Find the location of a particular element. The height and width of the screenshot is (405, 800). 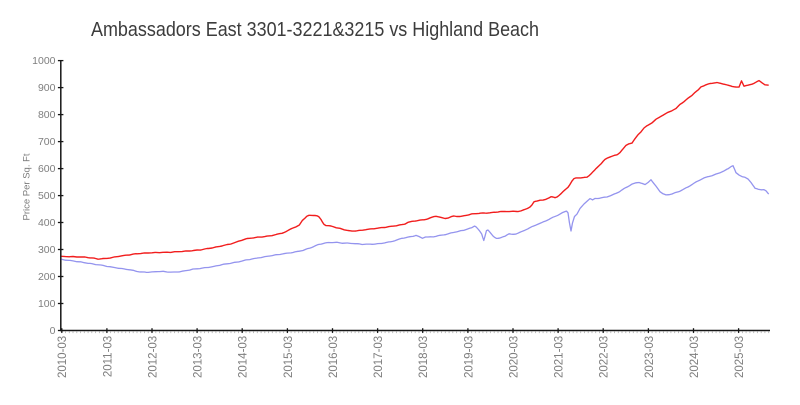

svg-text: 2016-03 is located at coordinates (334, 357).